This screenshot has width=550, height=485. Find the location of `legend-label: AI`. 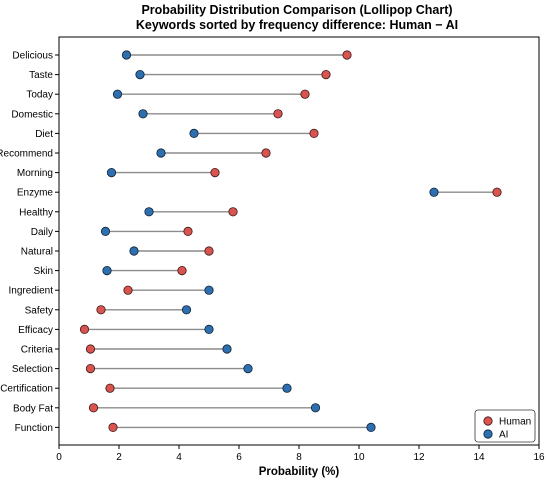

legend-label: AI is located at coordinates (503, 435).